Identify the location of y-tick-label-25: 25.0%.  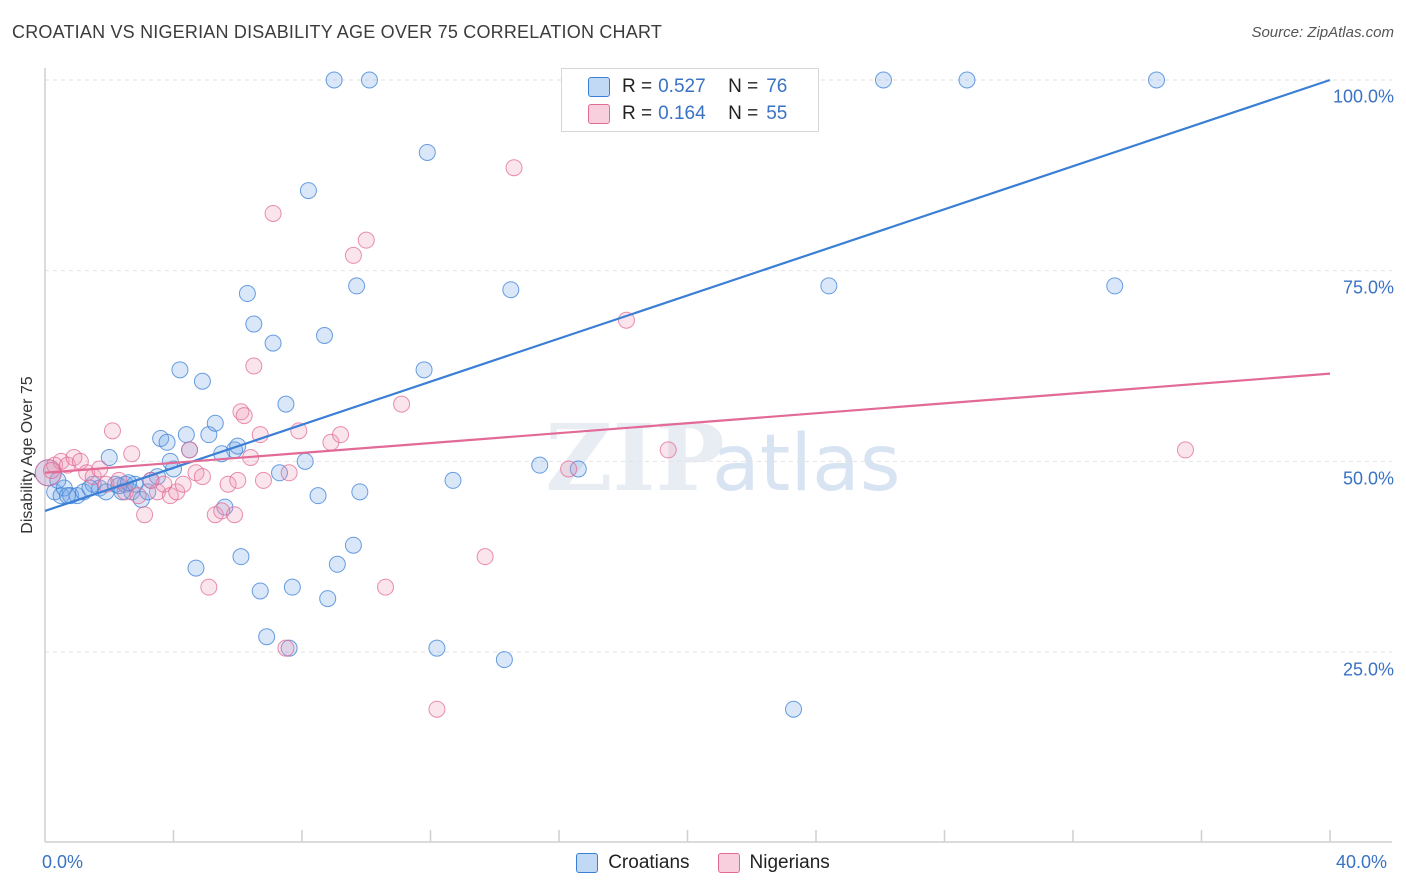
(1368, 669).